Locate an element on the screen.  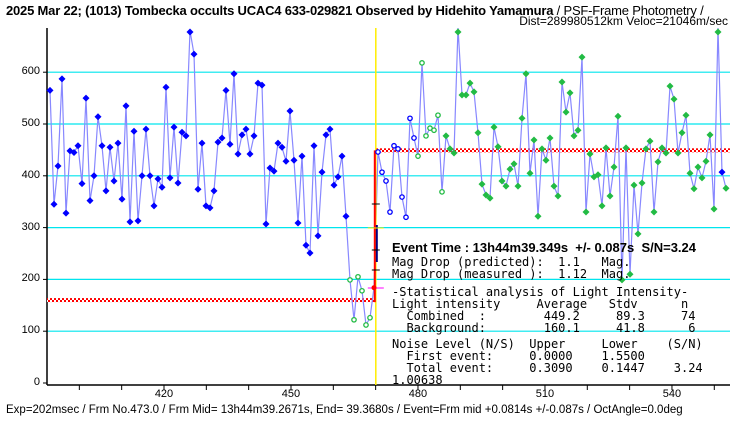
background-level-line is located at coordinates (211, 300).